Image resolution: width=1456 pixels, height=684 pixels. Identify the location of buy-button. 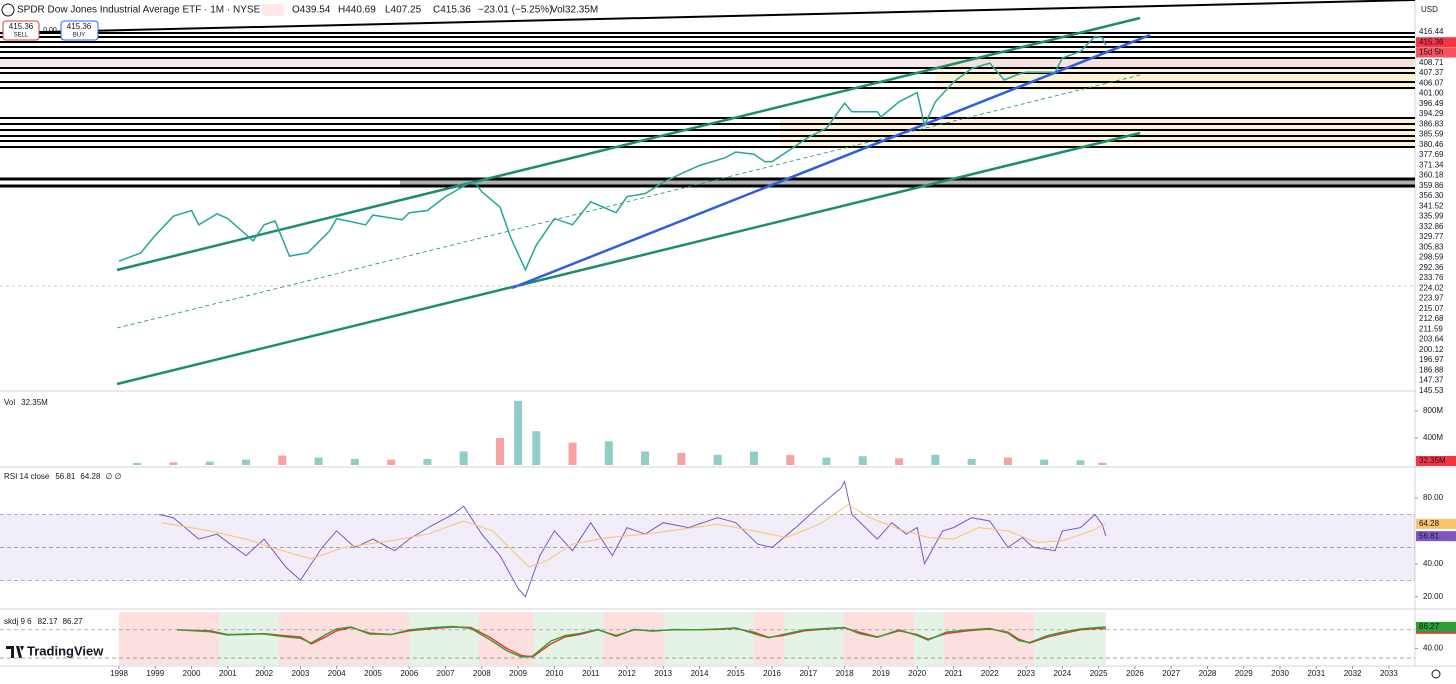
(79, 30).